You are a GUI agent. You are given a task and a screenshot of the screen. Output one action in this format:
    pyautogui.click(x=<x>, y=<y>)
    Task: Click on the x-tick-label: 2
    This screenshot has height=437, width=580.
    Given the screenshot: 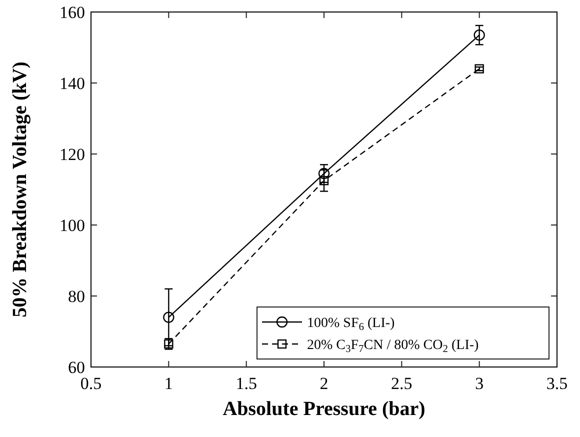 What is the action you would take?
    pyautogui.click(x=324, y=383)
    